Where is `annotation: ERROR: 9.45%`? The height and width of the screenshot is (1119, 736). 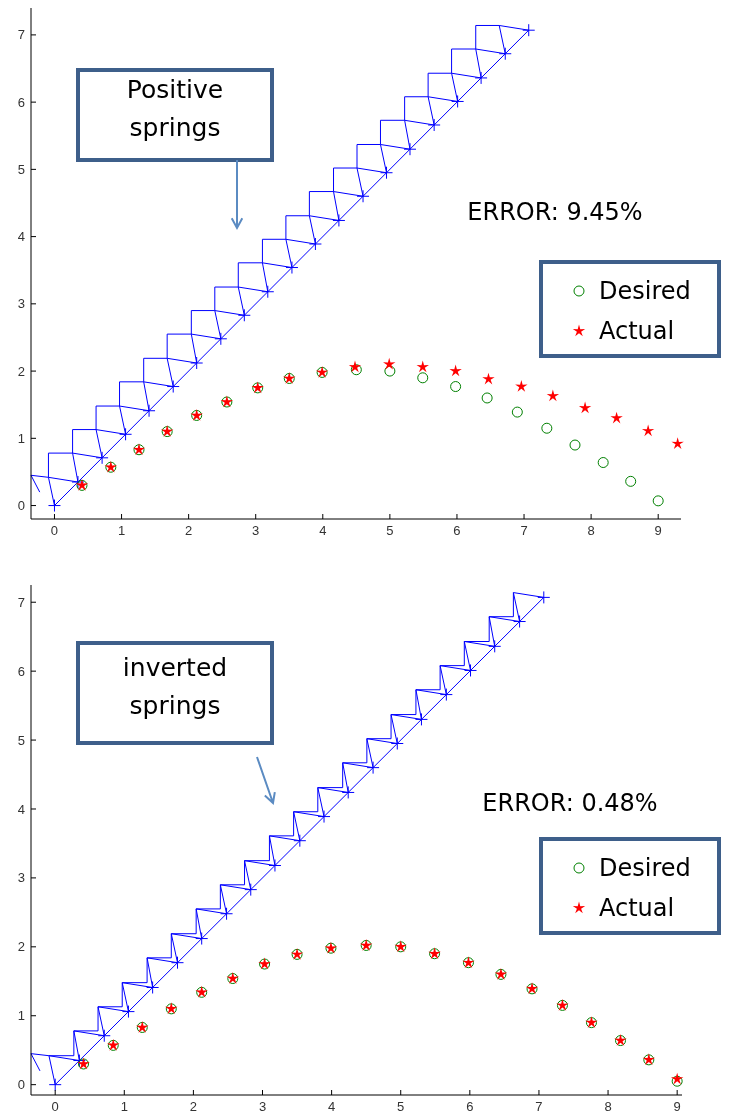
annotation: ERROR: 9.45% is located at coordinates (555, 212).